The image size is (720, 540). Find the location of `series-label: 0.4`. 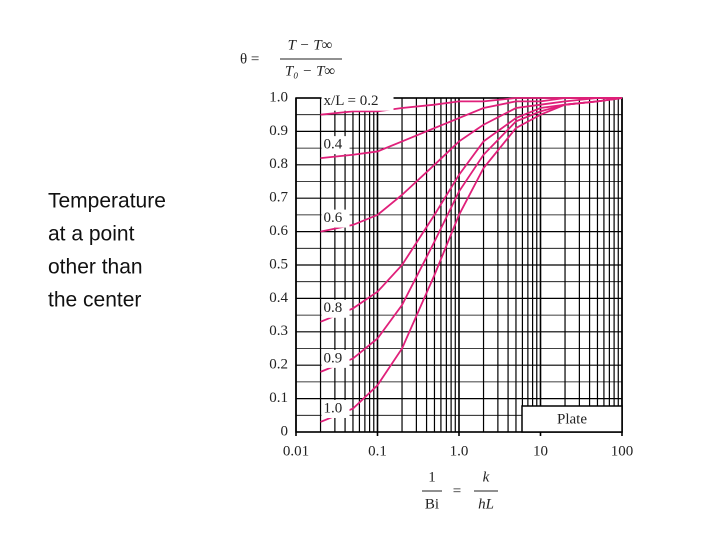

series-label: 0.4 is located at coordinates (333, 145).